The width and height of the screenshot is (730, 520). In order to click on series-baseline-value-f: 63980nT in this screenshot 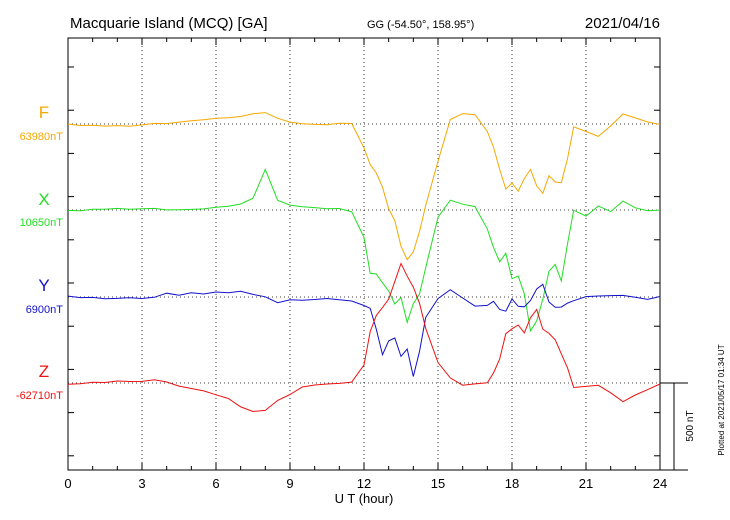, I will do `click(42, 137)`.